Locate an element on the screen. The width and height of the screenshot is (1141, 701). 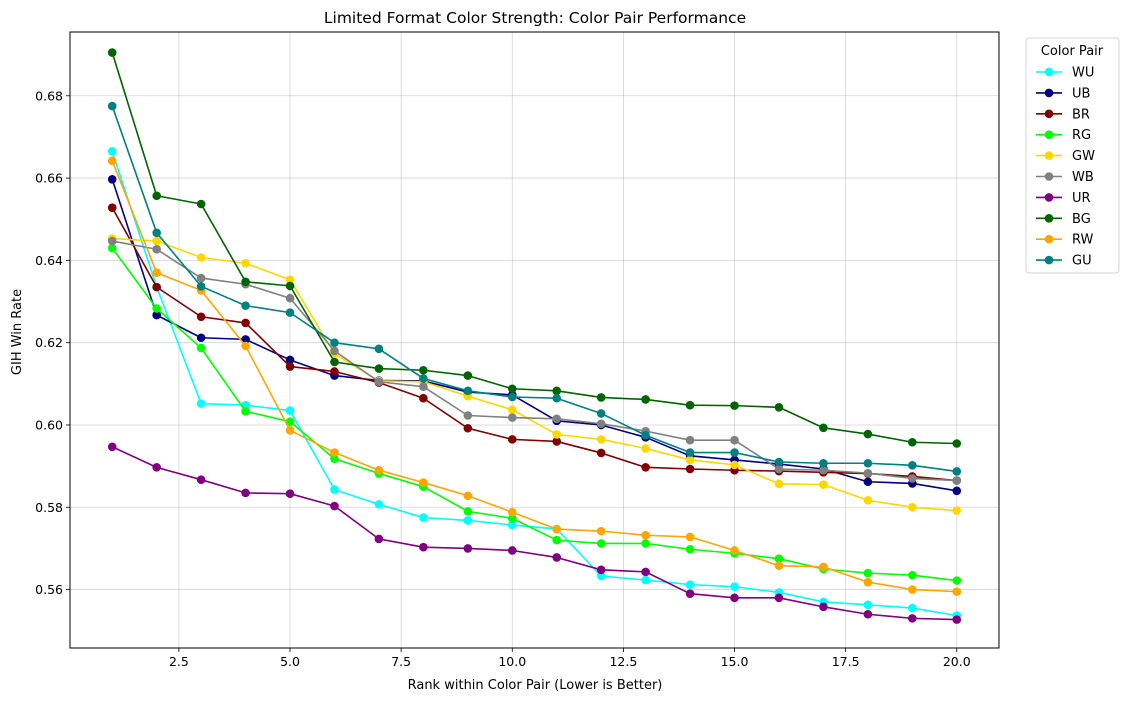
legend-item-br: BR is located at coordinates (1063, 114).